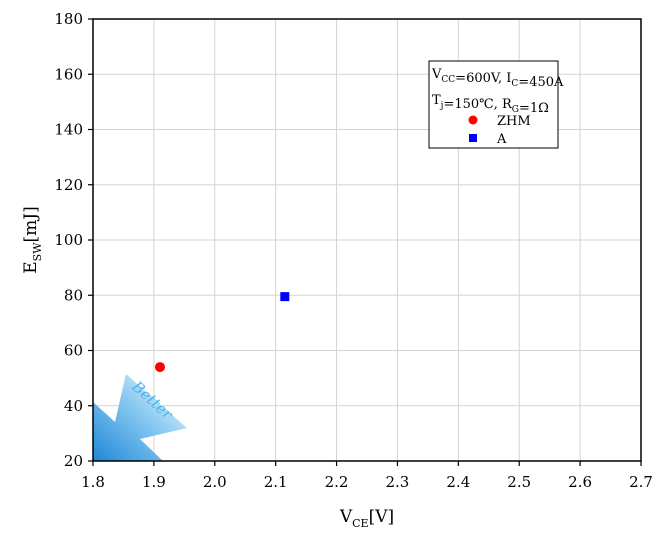 The height and width of the screenshot is (533, 671). What do you see at coordinates (68, 74) in the screenshot?
I see `y-tick-label: 160` at bounding box center [68, 74].